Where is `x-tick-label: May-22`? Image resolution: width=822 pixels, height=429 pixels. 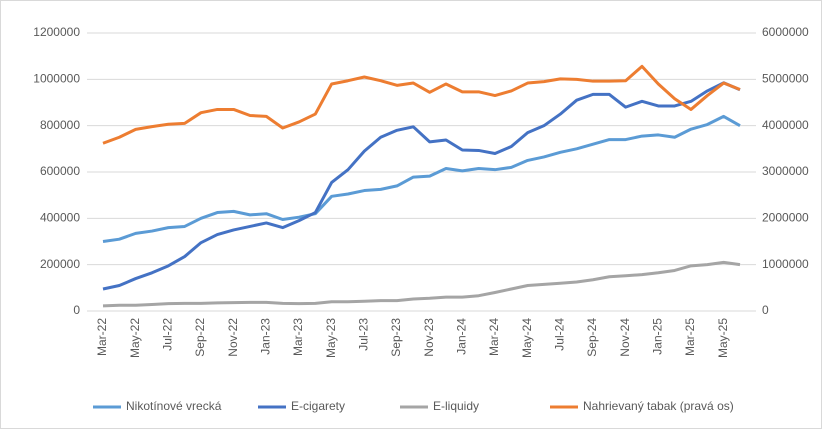 x-tick-label: May-22 is located at coordinates (135, 338).